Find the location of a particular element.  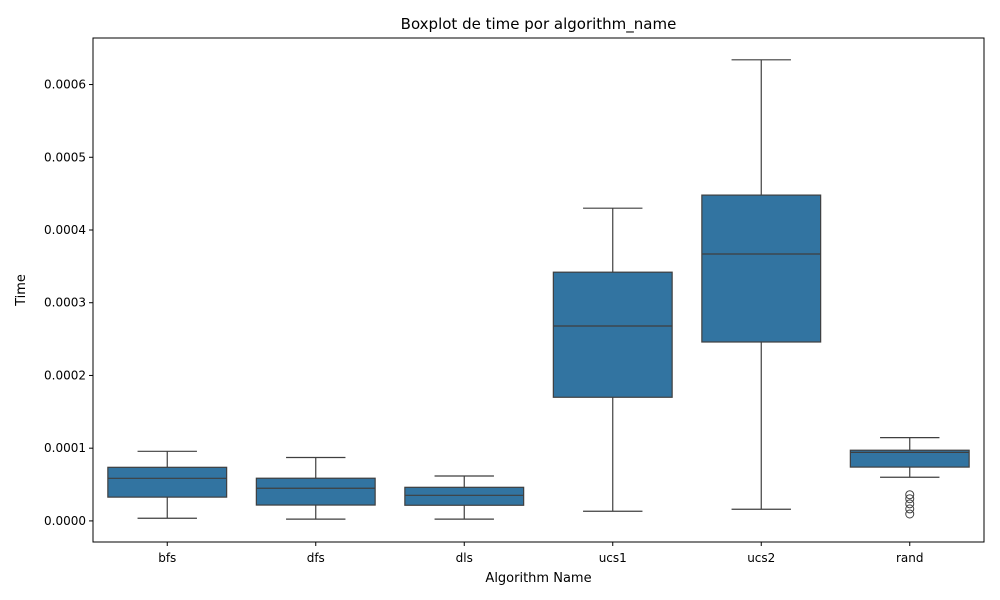

box-bfs is located at coordinates (167, 482).